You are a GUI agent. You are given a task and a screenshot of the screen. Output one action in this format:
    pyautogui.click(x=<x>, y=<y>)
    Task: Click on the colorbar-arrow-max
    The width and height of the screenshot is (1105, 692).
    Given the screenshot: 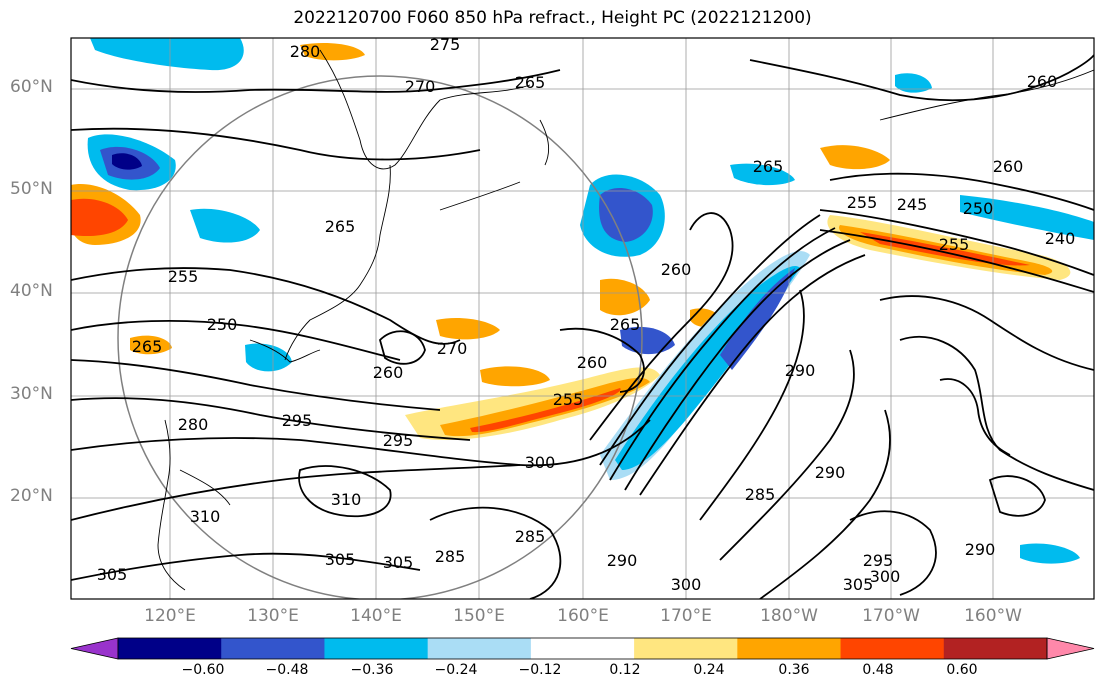 What is the action you would take?
    pyautogui.click(x=1070, y=648)
    